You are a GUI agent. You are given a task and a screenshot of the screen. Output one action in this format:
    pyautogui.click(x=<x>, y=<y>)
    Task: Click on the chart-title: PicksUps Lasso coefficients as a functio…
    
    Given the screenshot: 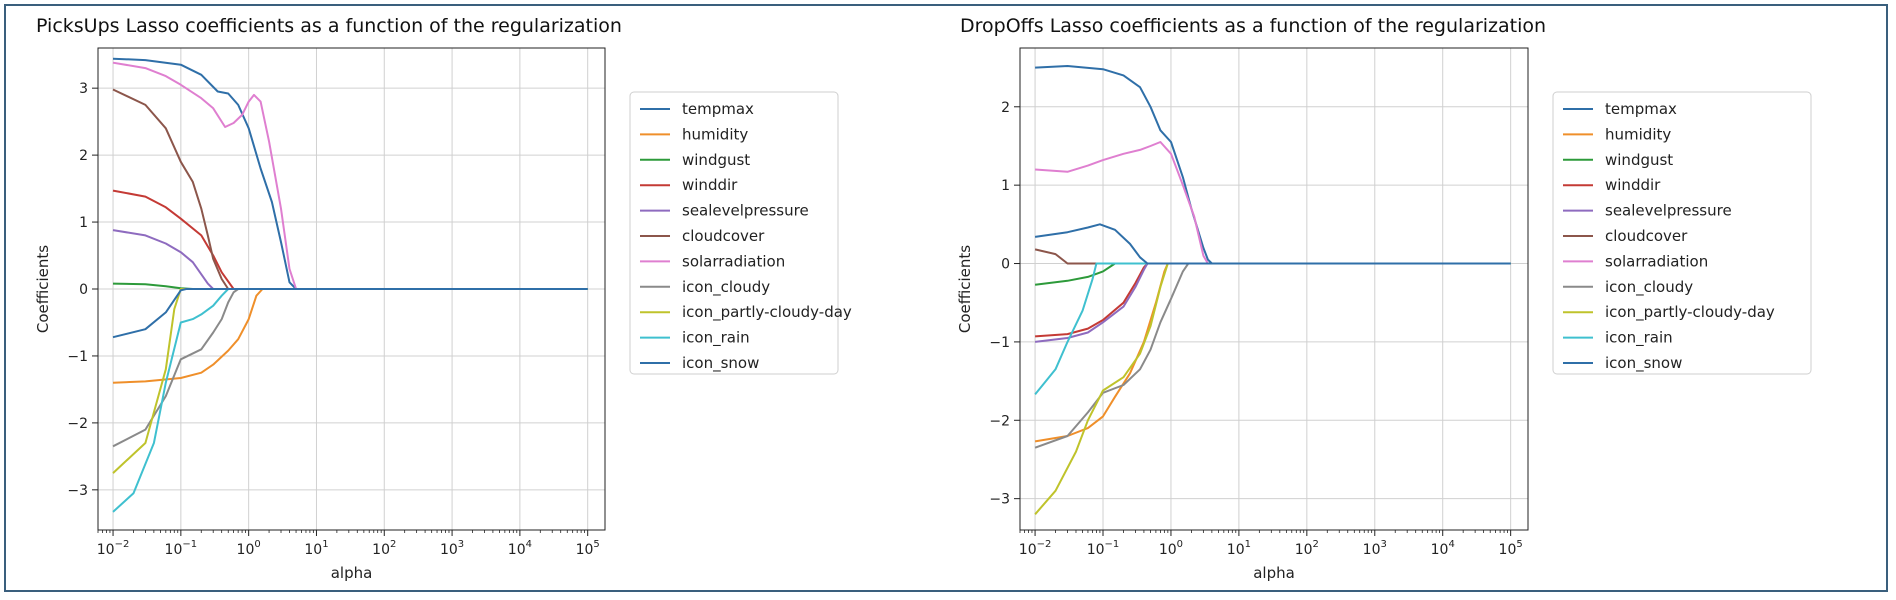 What is the action you would take?
    pyautogui.click(x=329, y=26)
    